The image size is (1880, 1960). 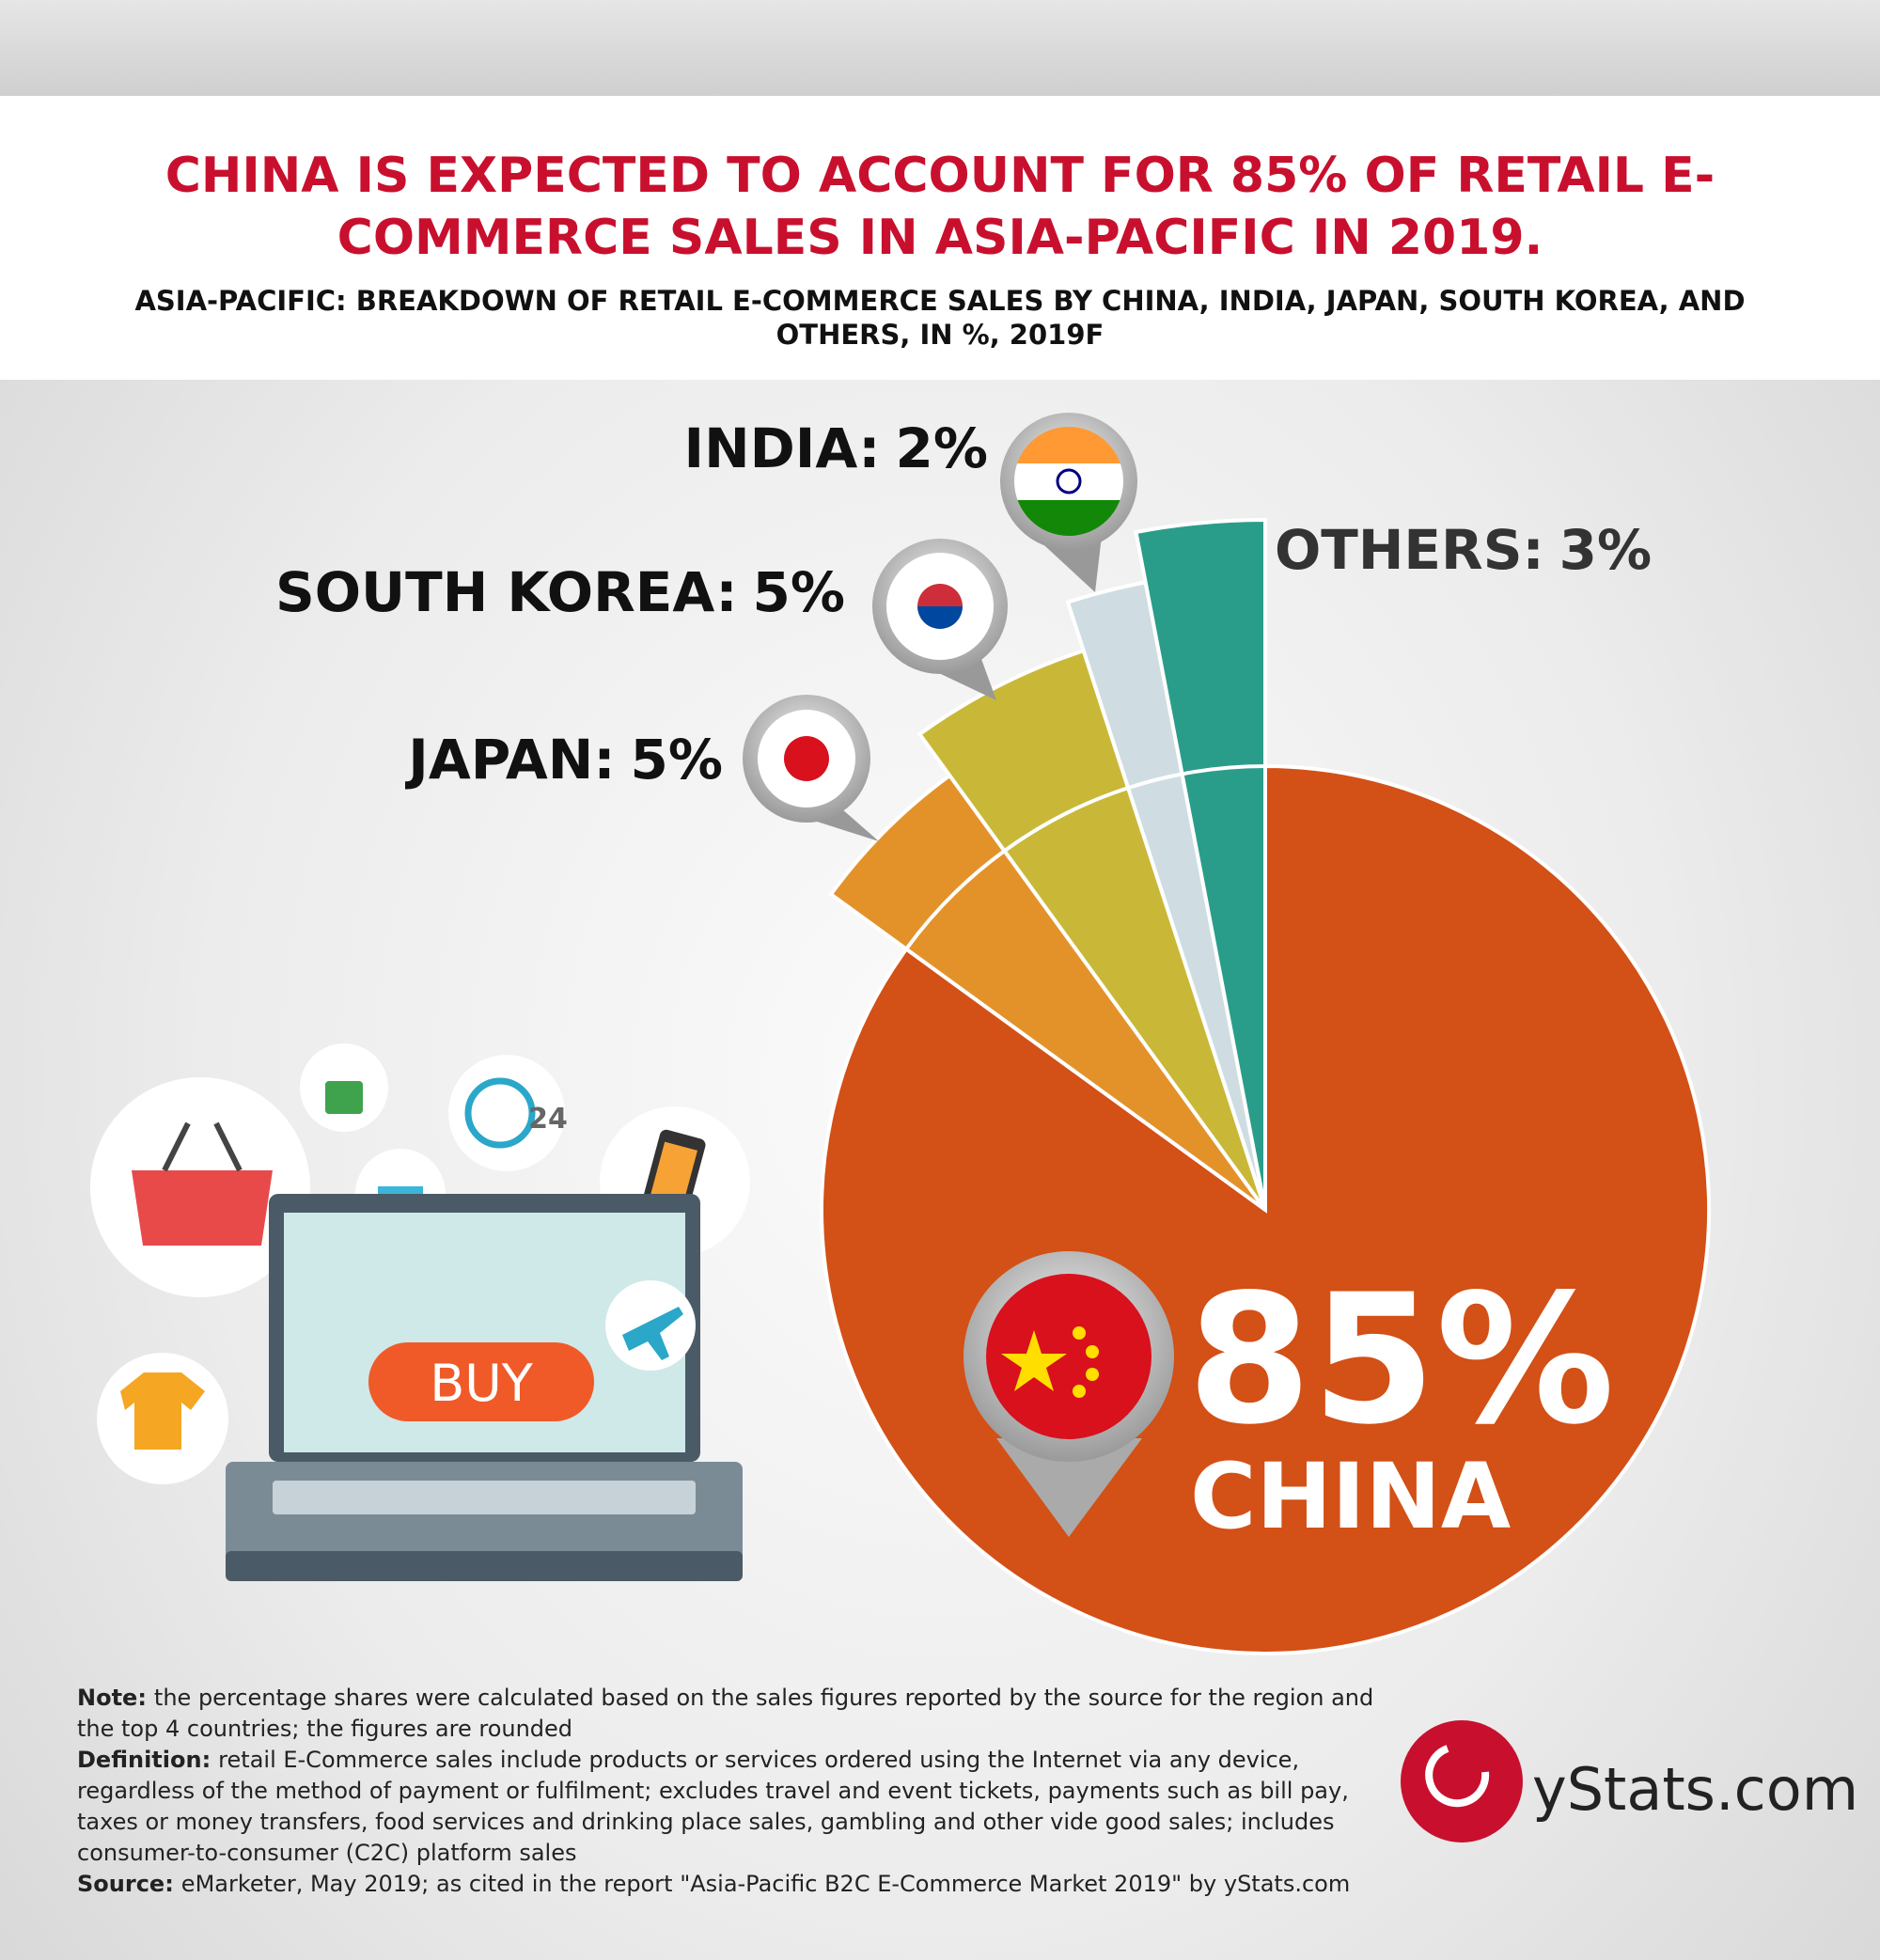 What do you see at coordinates (940, 48) in the screenshot?
I see `top-band` at bounding box center [940, 48].